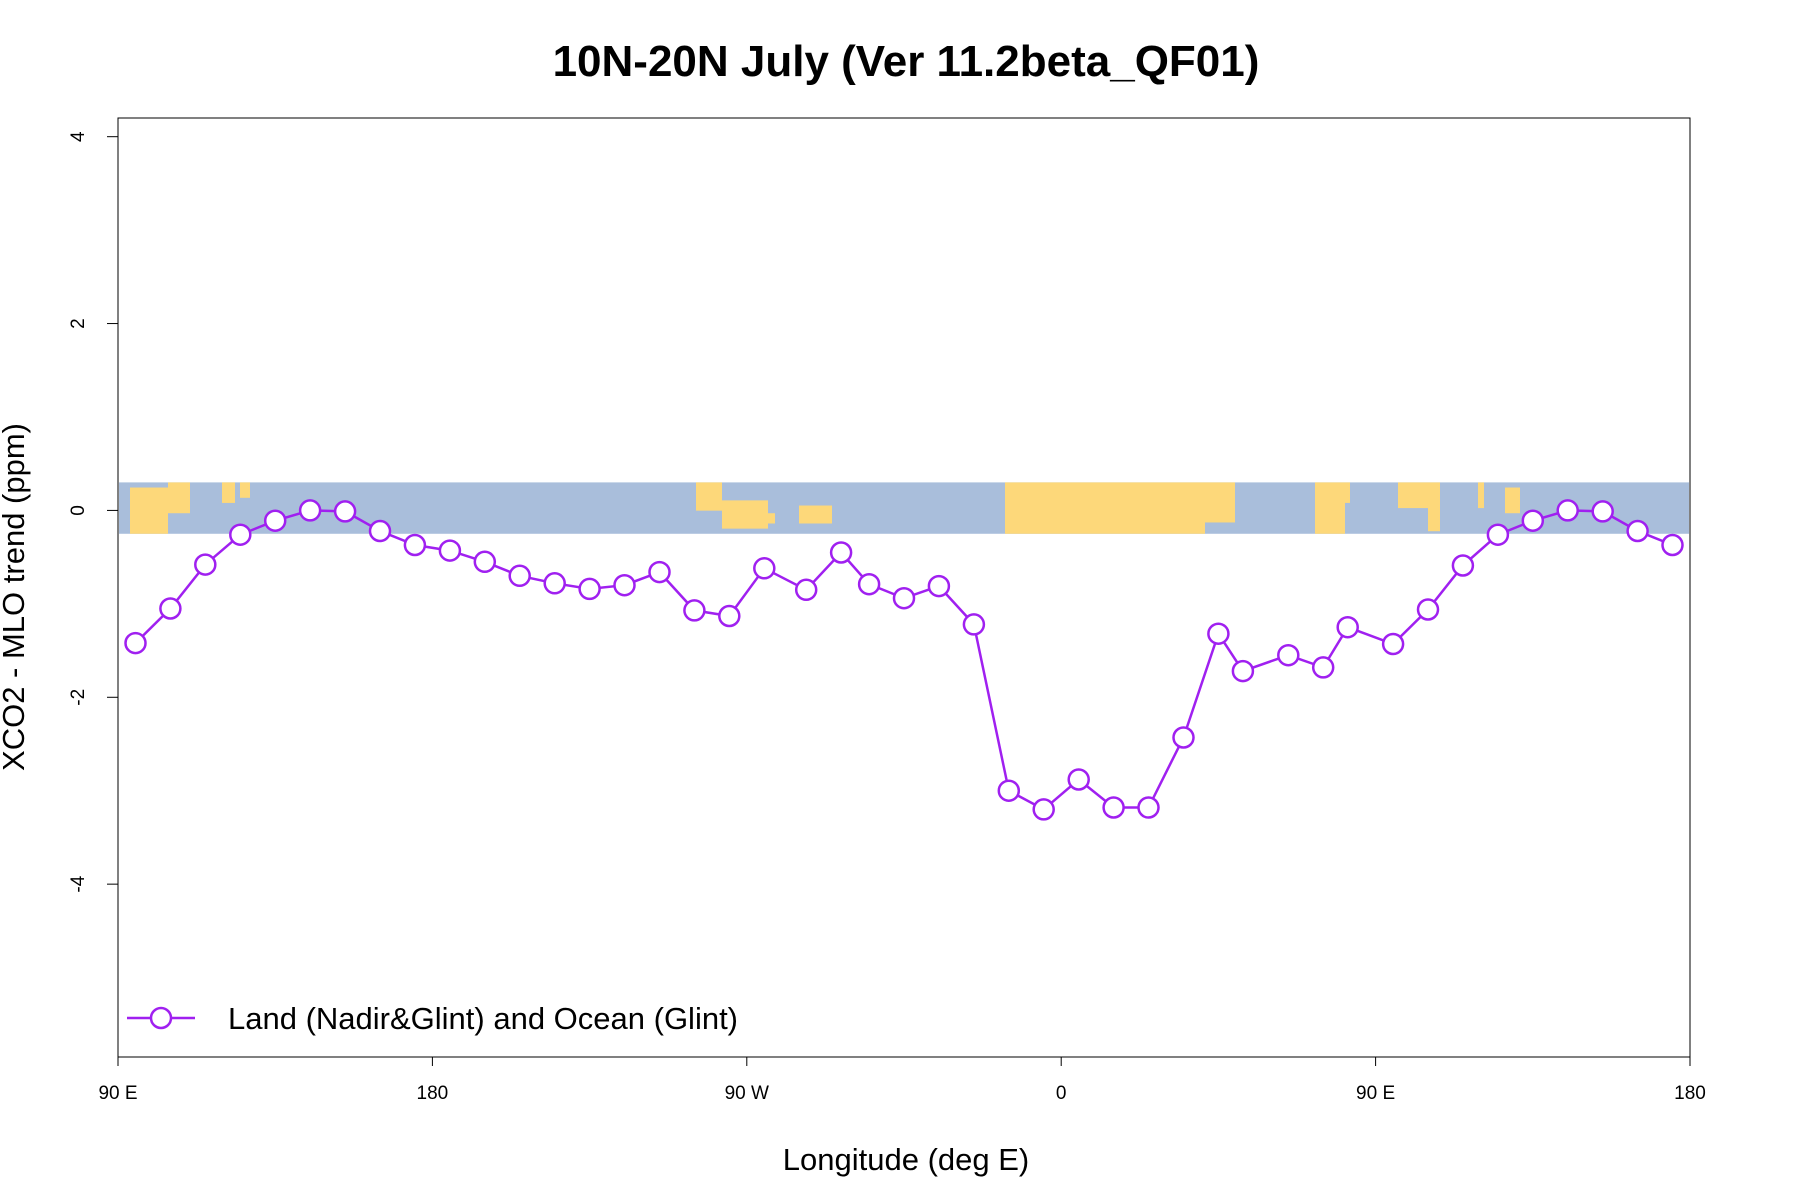  I want to click on y-tick-label: 0, so click(78, 510).